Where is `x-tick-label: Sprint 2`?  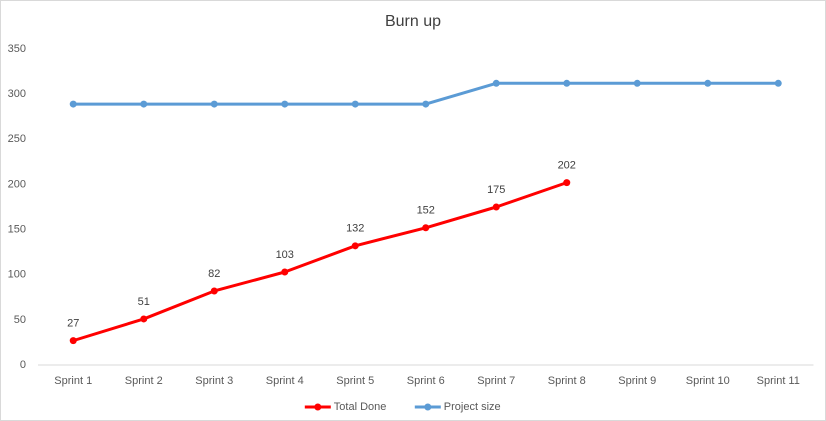 x-tick-label: Sprint 2 is located at coordinates (144, 381).